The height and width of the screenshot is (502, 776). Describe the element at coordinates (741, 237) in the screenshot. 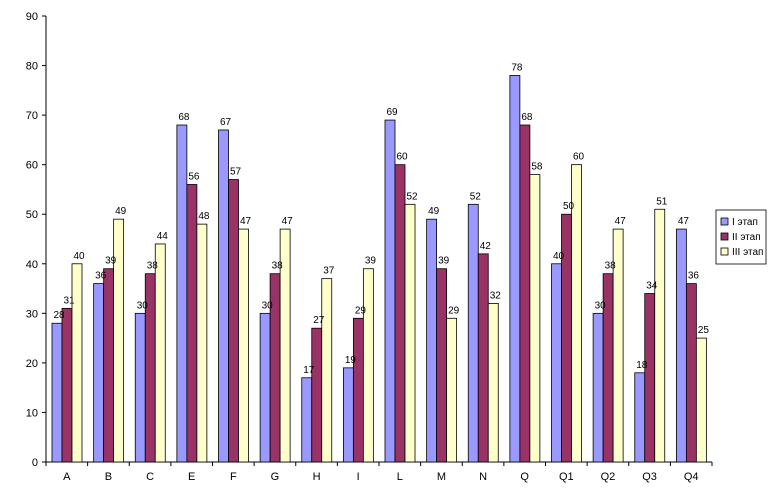

I see `chart-legend: I этап II этап III этап` at that location.